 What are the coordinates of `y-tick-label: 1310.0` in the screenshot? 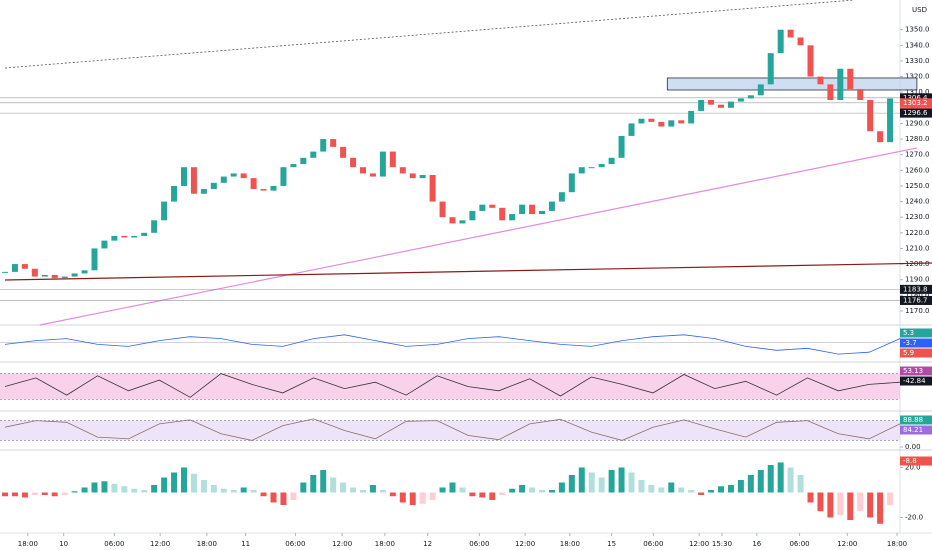 It's located at (917, 92).